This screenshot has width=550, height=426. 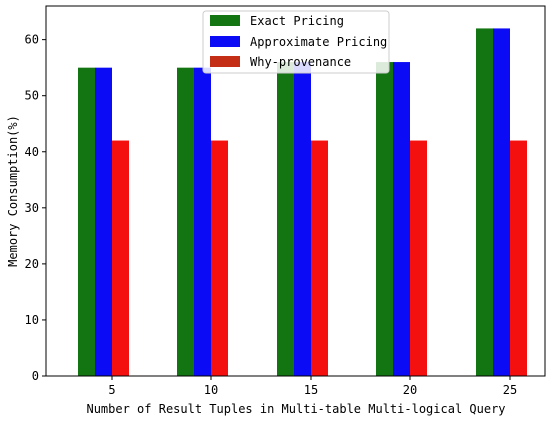 What do you see at coordinates (311, 390) in the screenshot?
I see `x-tick-label: 15` at bounding box center [311, 390].